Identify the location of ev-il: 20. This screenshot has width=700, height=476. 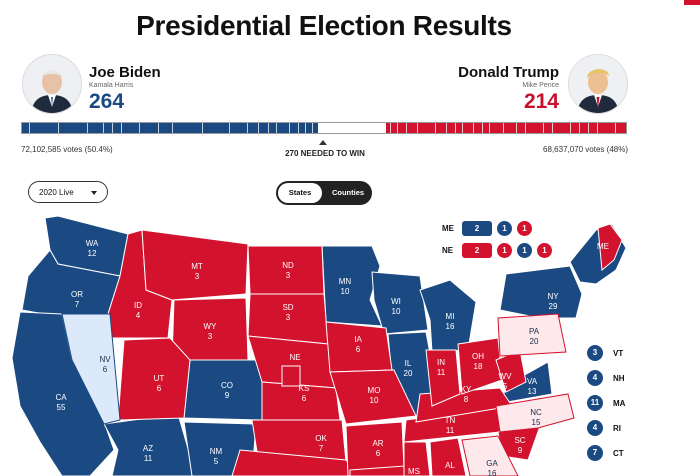
(408, 373).